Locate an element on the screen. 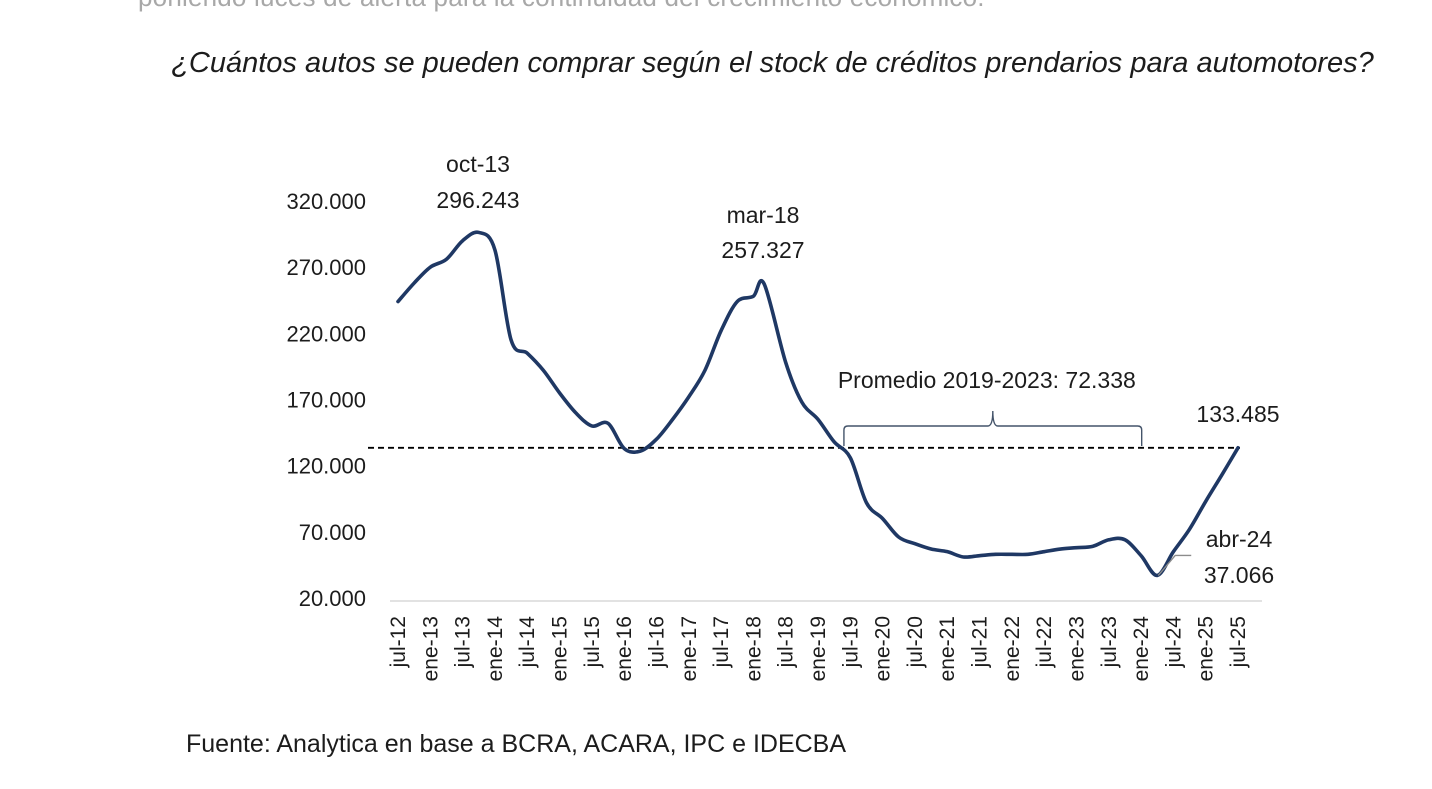 The width and height of the screenshot is (1432, 789). x-tick-label: jul-21 is located at coordinates (980, 642).